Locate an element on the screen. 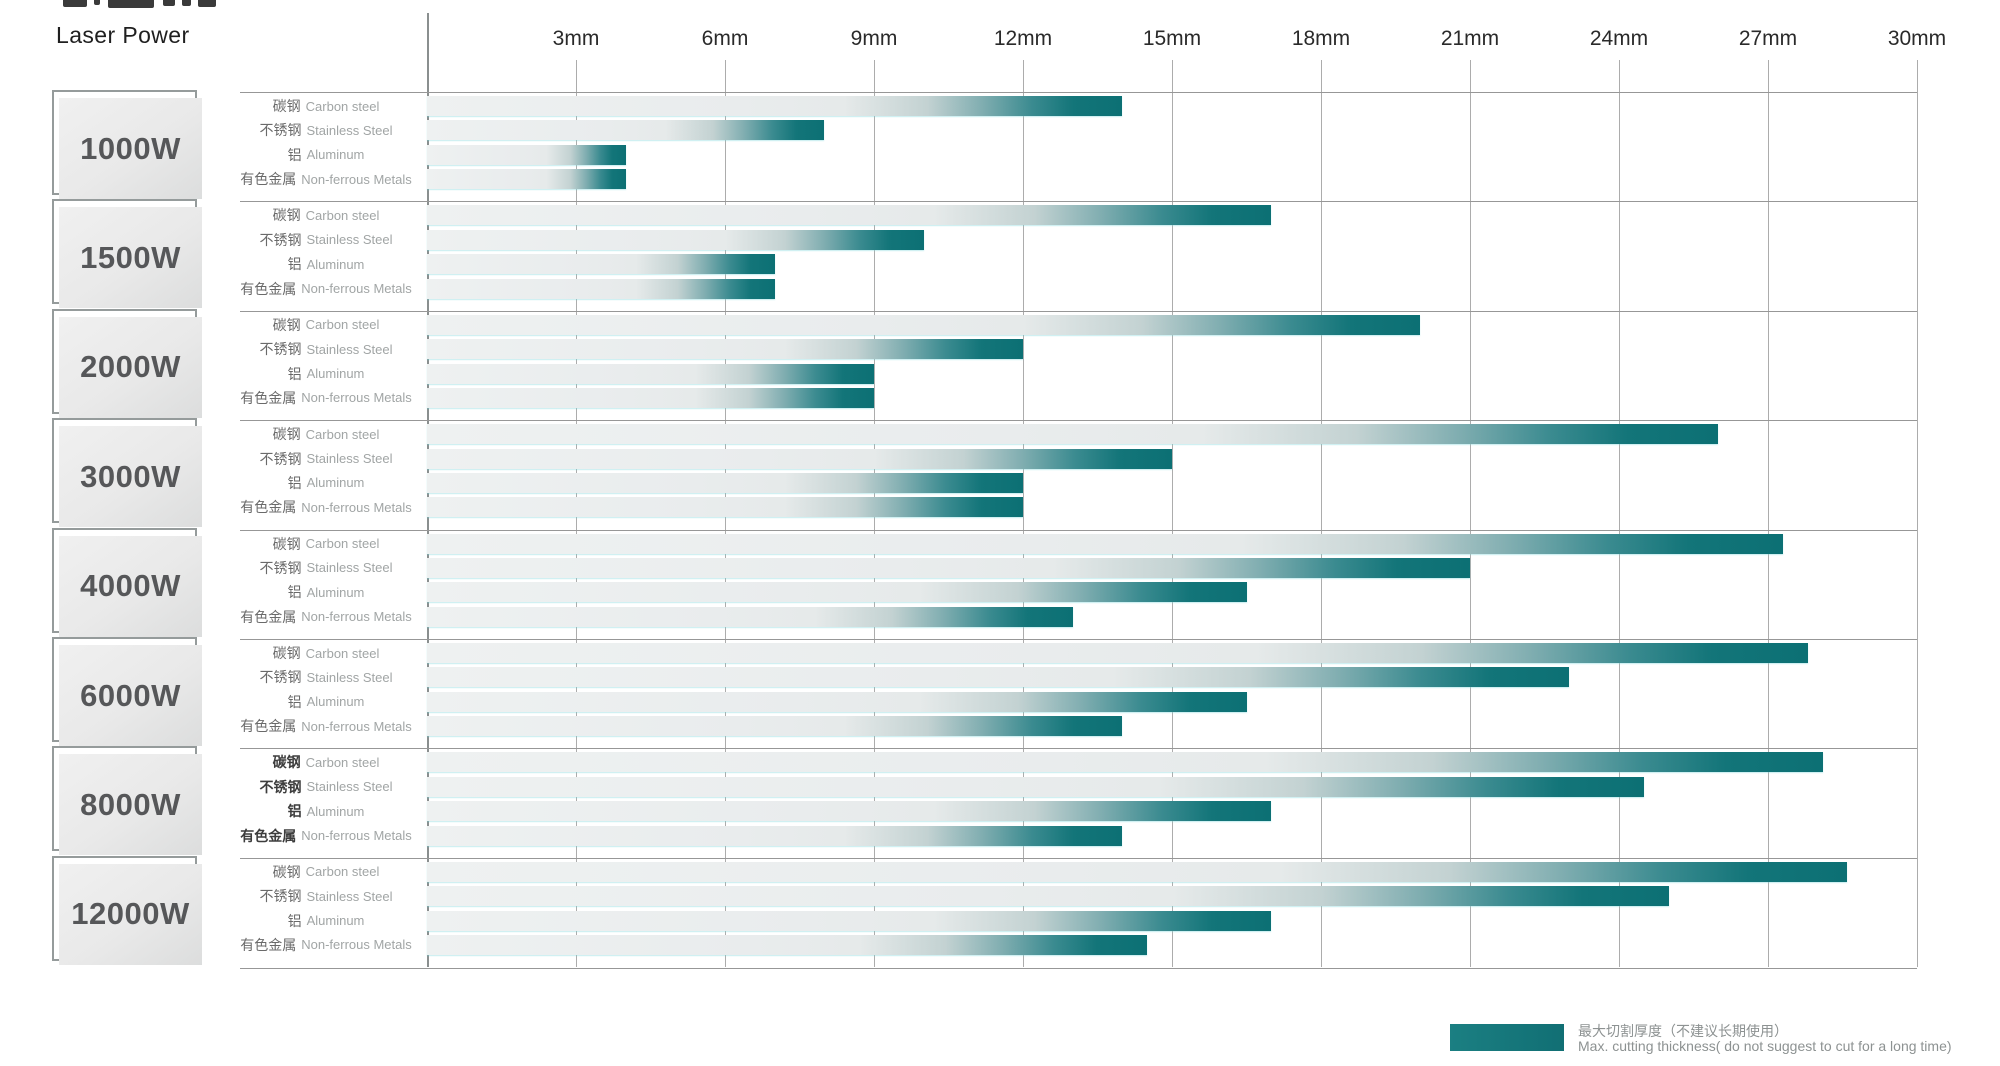  laser-power-heading: Laser Power is located at coordinates (123, 35).